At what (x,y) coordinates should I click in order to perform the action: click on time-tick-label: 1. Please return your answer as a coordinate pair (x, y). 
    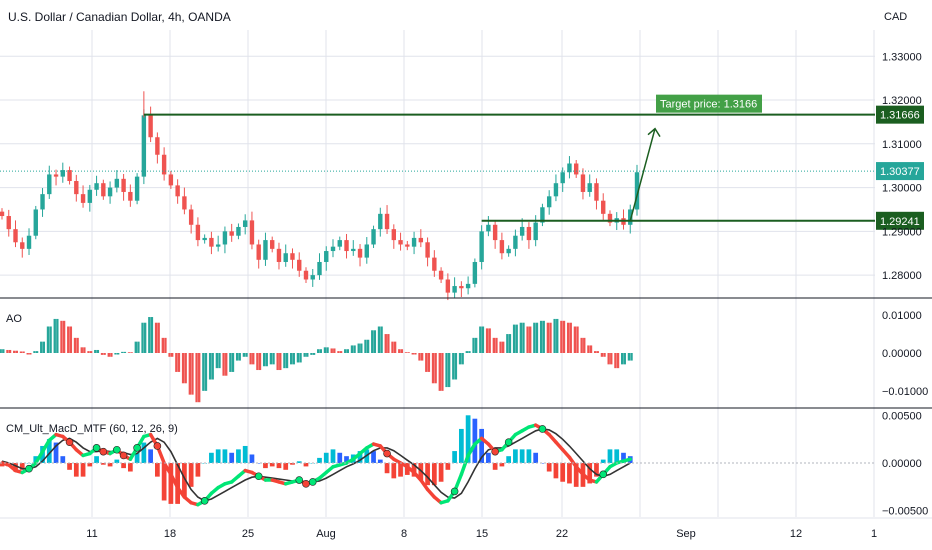
    Looking at the image, I should click on (874, 534).